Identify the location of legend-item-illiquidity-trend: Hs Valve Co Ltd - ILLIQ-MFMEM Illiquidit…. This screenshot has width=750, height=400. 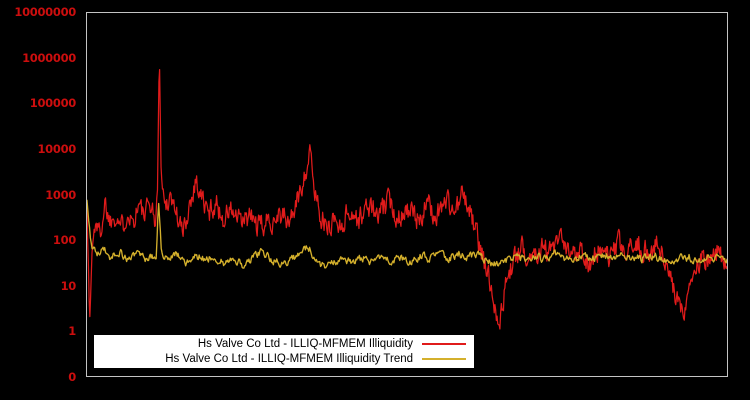
(281, 359).